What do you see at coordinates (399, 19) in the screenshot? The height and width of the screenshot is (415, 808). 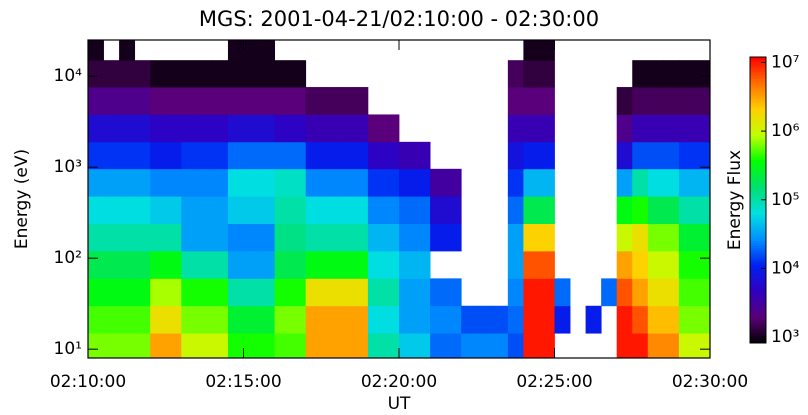 I see `chart-title: MGS: 2001-04-21/02:10:00 - 02:30:00` at bounding box center [399, 19].